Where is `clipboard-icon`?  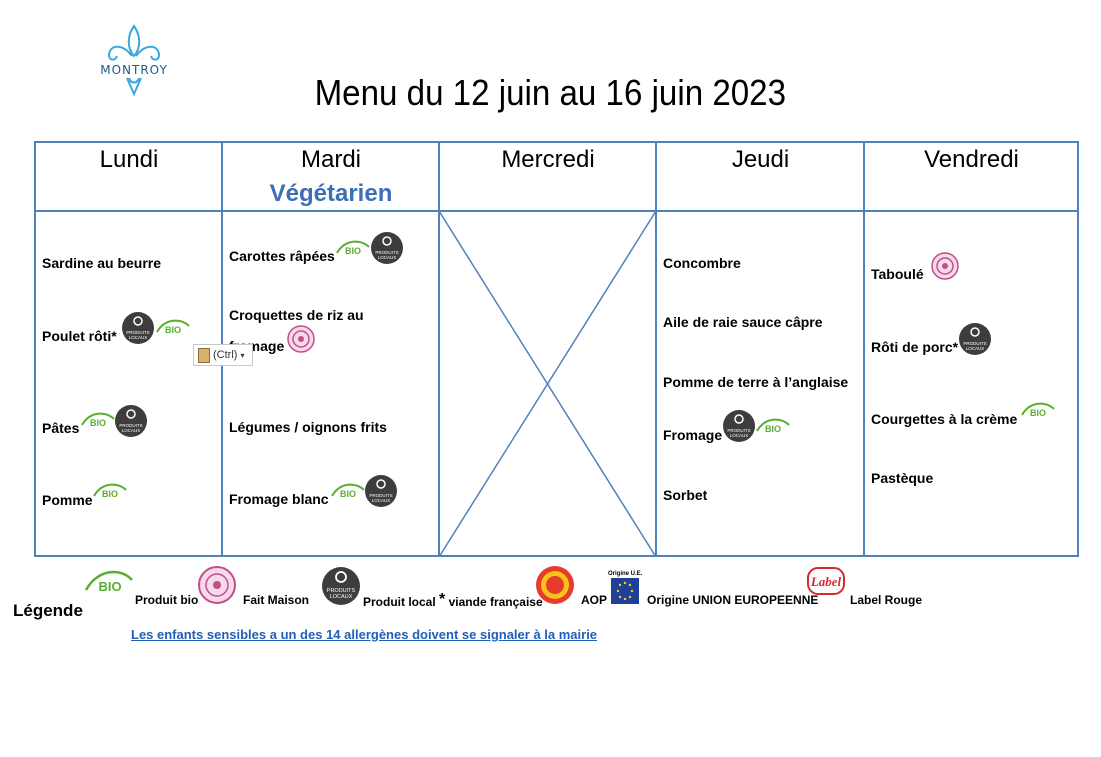
clipboard-icon is located at coordinates (204, 355).